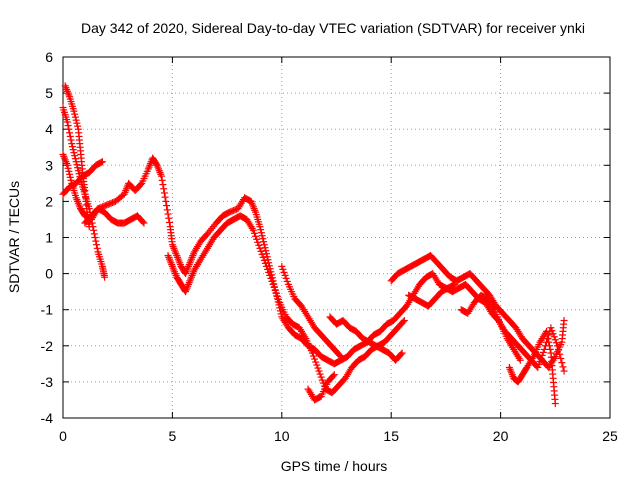 The height and width of the screenshot is (480, 640). I want to click on y-axis-label: SDTVAR / TECUs, so click(14, 237).